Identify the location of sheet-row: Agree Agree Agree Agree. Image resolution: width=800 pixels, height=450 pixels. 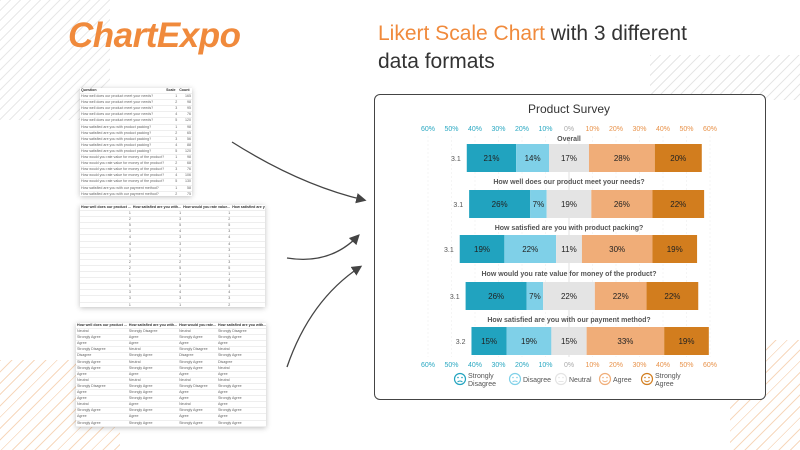
(171, 344).